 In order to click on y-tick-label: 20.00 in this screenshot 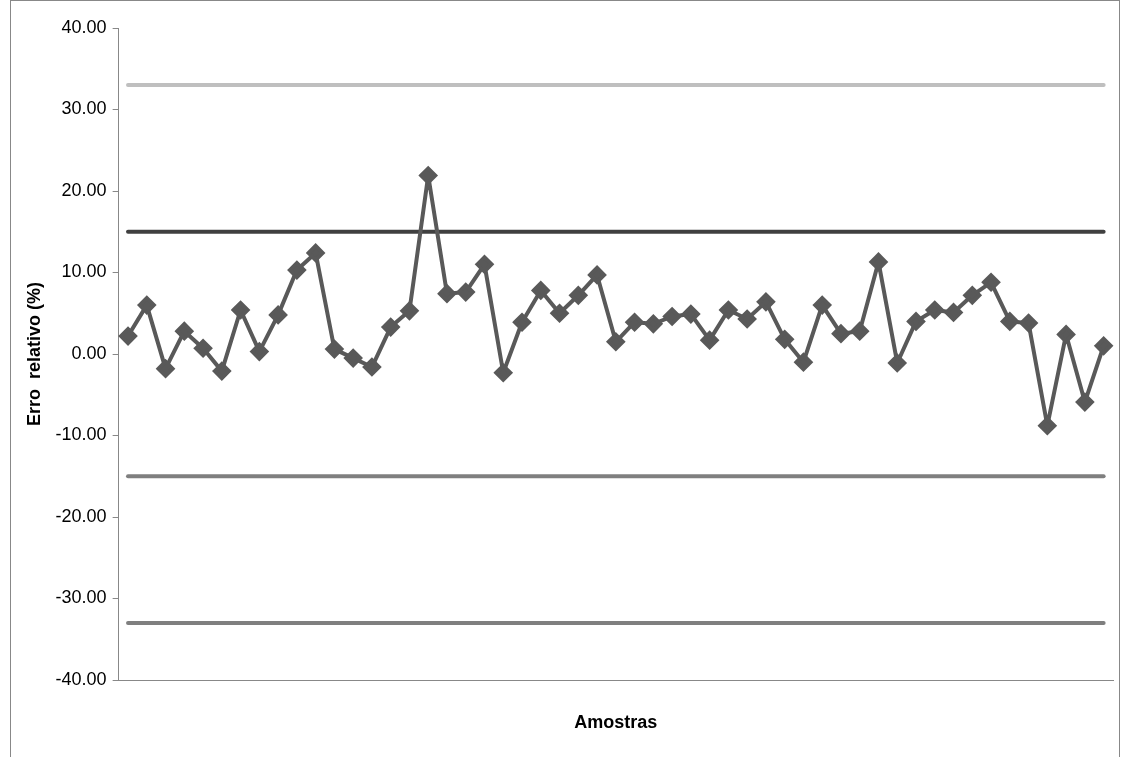, I will do `click(84, 189)`.